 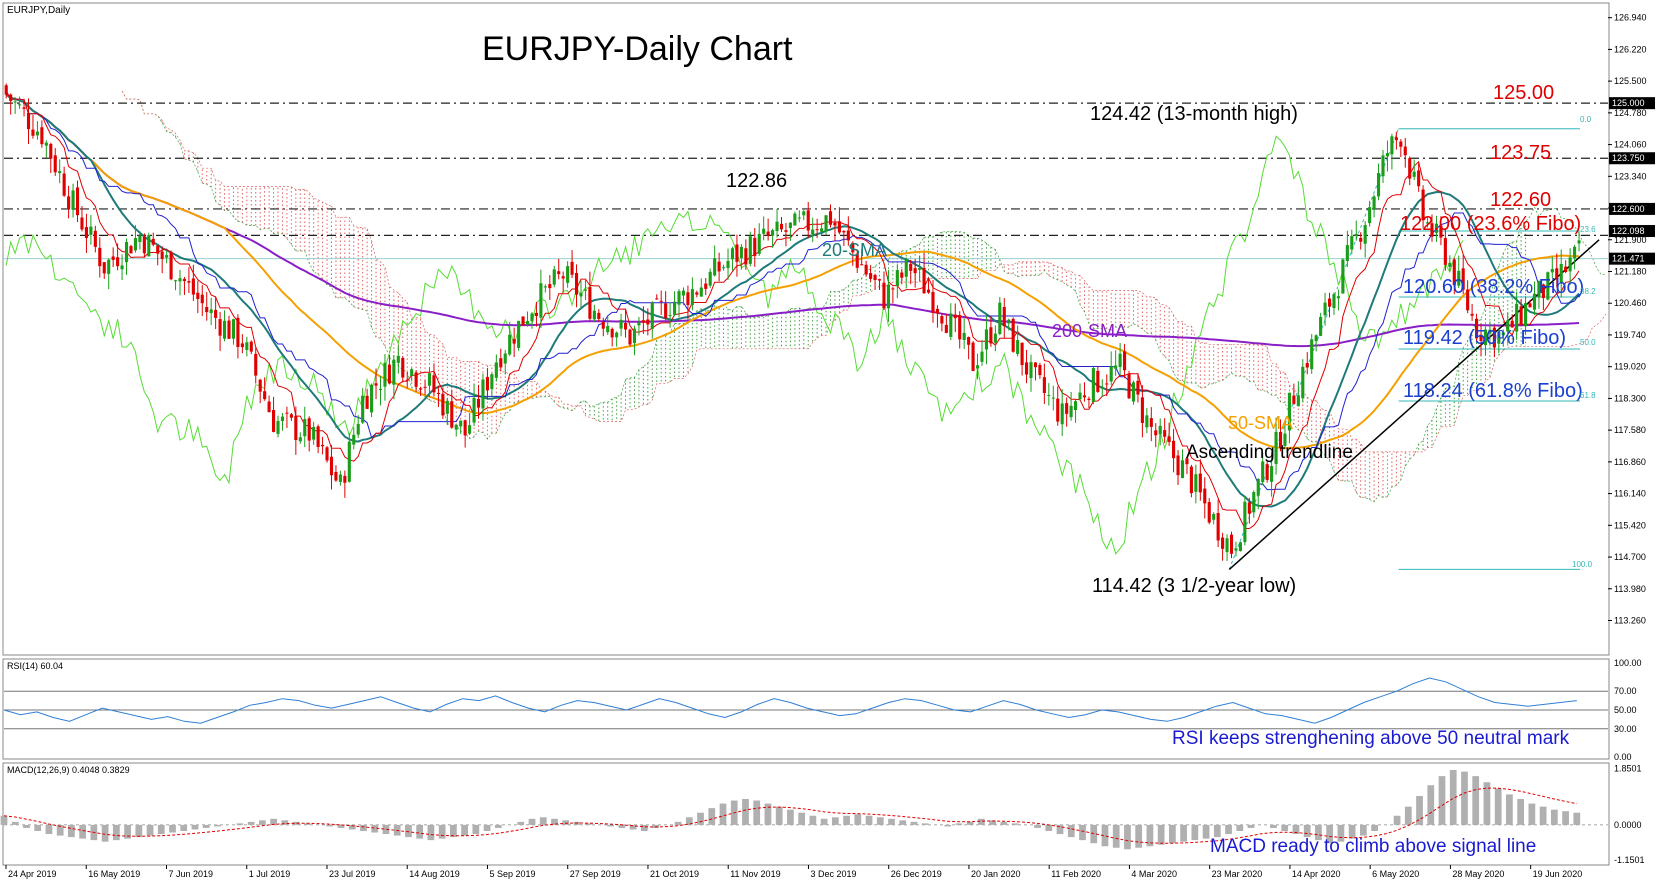 I want to click on y-tick-label: 121.180, so click(x=1630, y=271).